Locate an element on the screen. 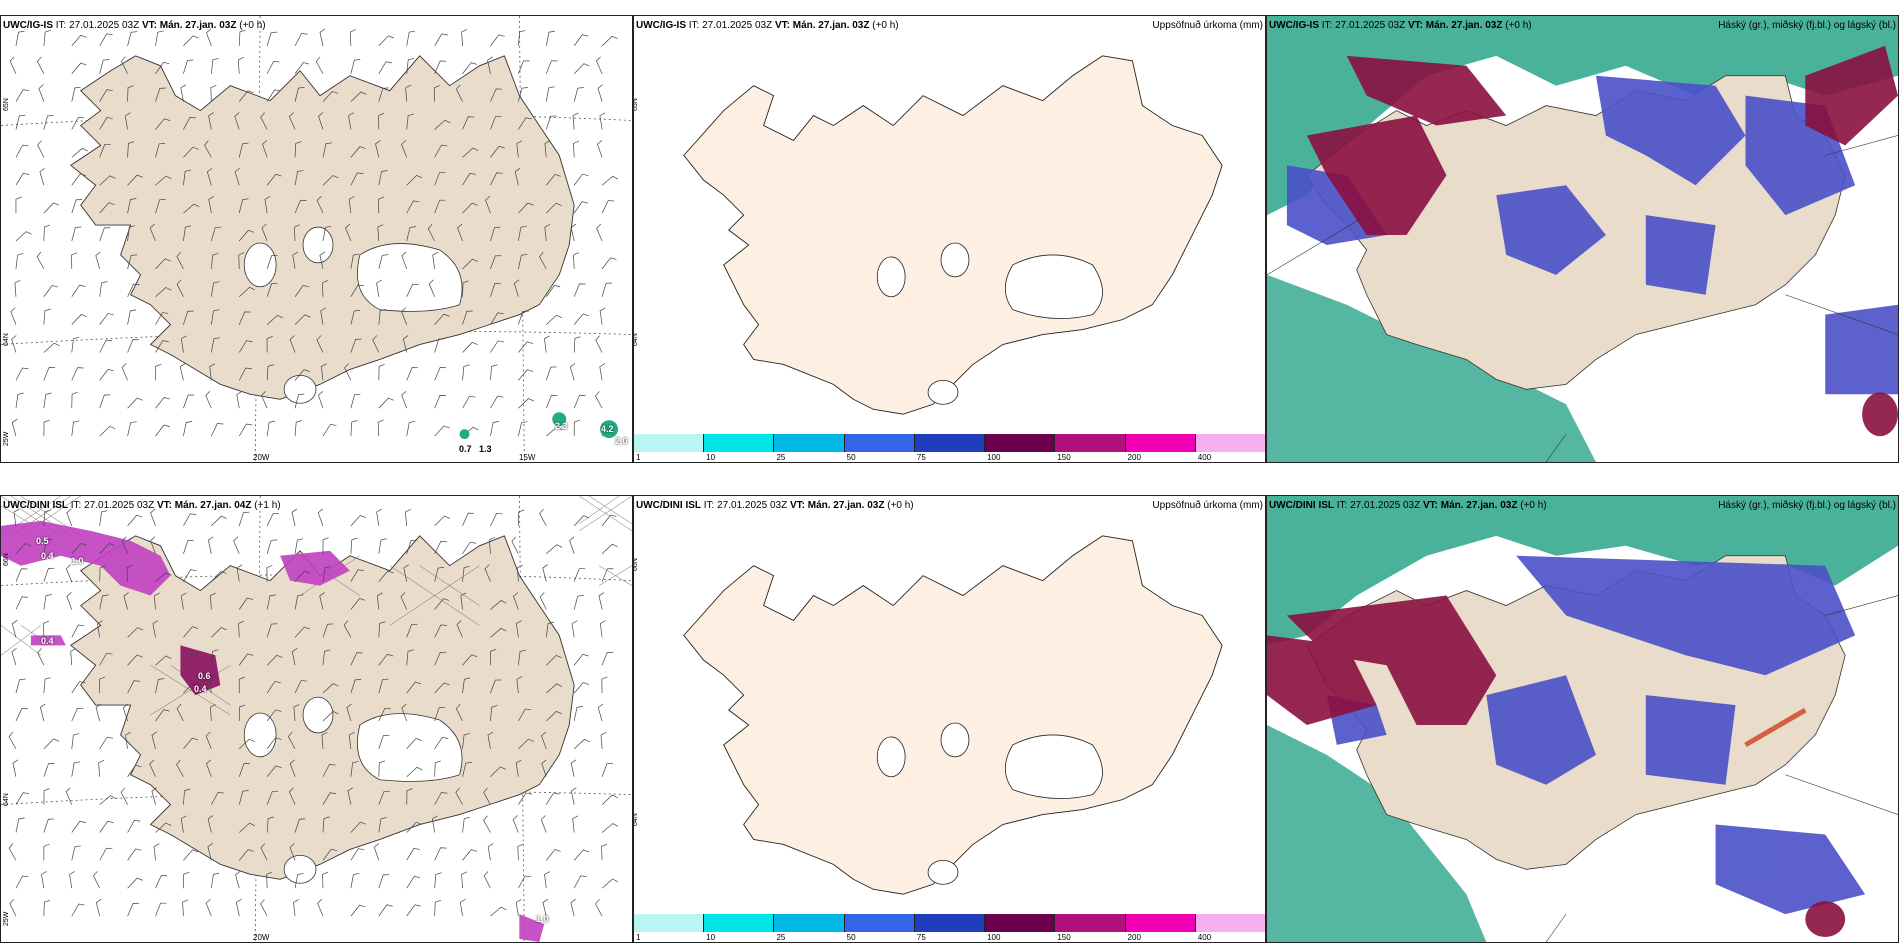 The image size is (1900, 950). precip-value: 0.7 is located at coordinates (465, 449).